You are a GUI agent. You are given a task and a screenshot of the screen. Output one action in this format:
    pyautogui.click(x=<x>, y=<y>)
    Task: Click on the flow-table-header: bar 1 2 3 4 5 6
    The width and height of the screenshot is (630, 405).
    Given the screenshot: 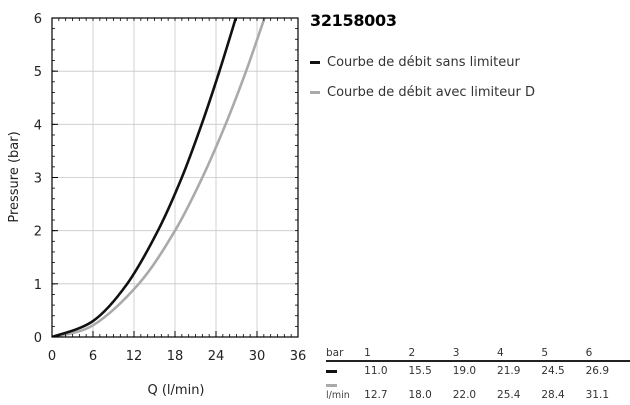 What is the action you would take?
    pyautogui.click(x=478, y=354)
    